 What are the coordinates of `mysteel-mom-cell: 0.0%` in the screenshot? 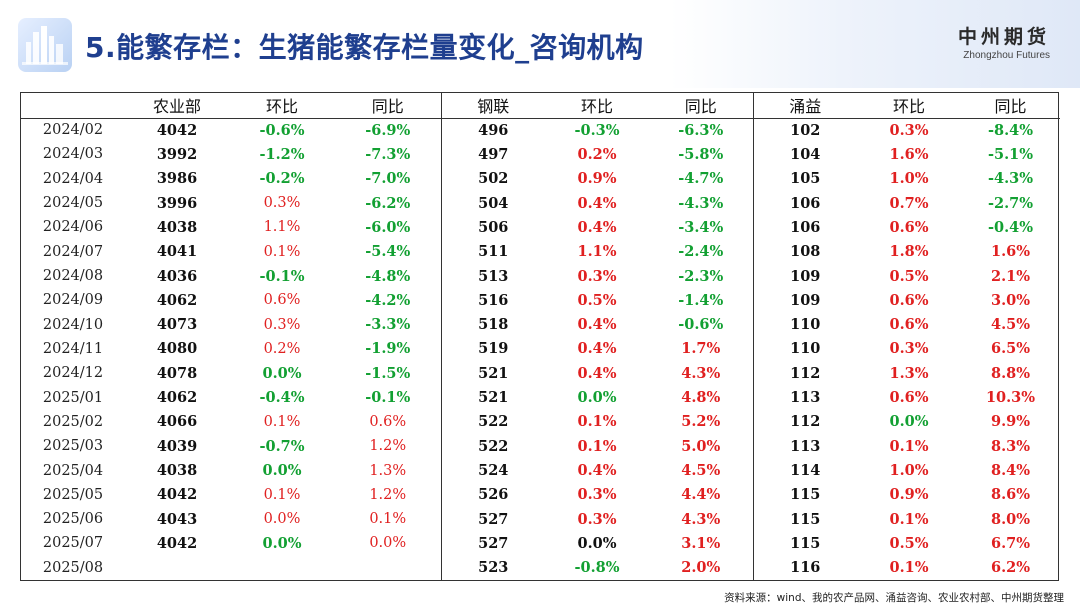 It's located at (597, 543).